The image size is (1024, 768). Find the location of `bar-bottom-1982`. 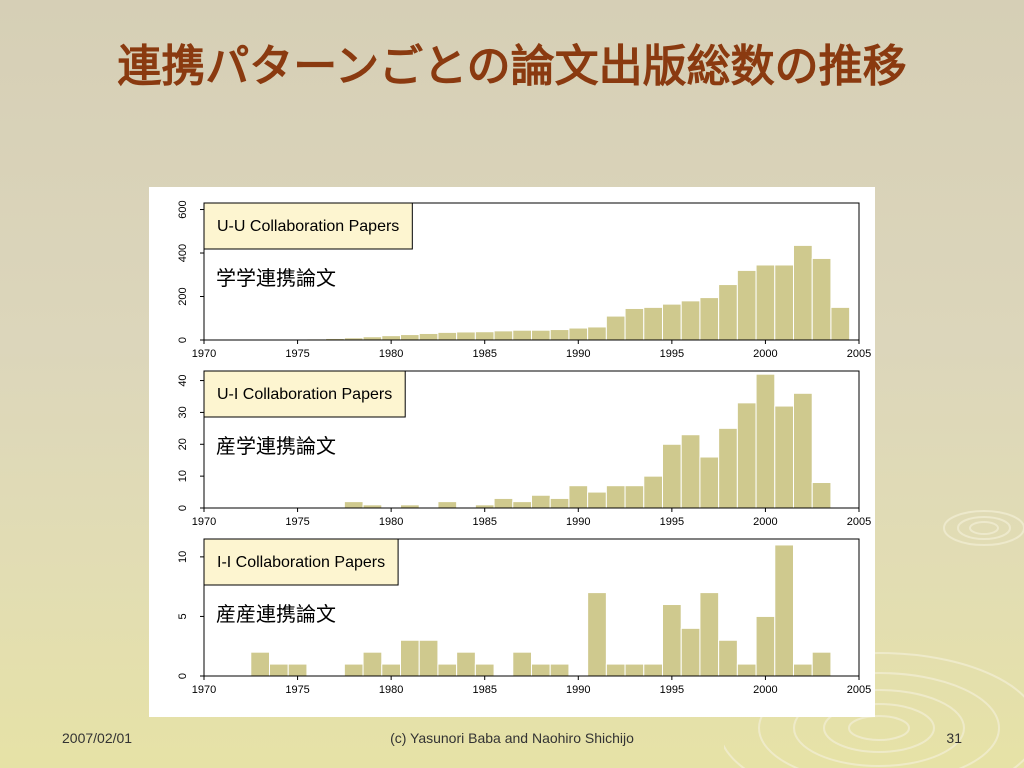

bar-bottom-1982 is located at coordinates (447, 670).